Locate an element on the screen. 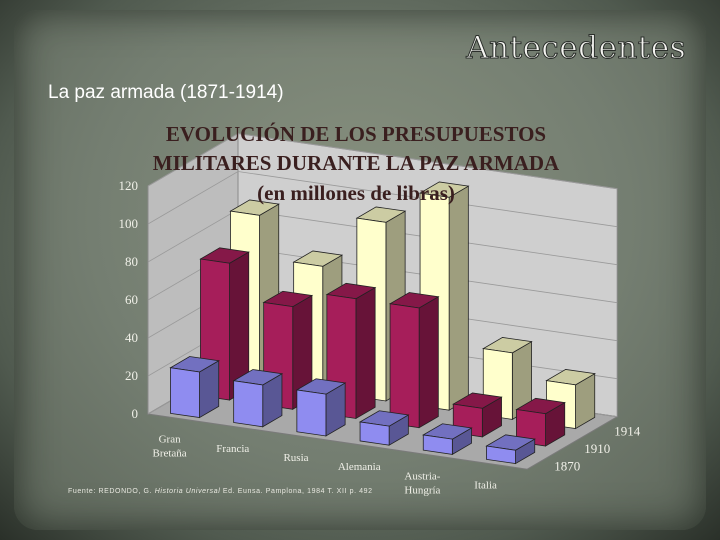 This screenshot has height=540, width=720. y-tick-label: 40 is located at coordinates (131, 337).